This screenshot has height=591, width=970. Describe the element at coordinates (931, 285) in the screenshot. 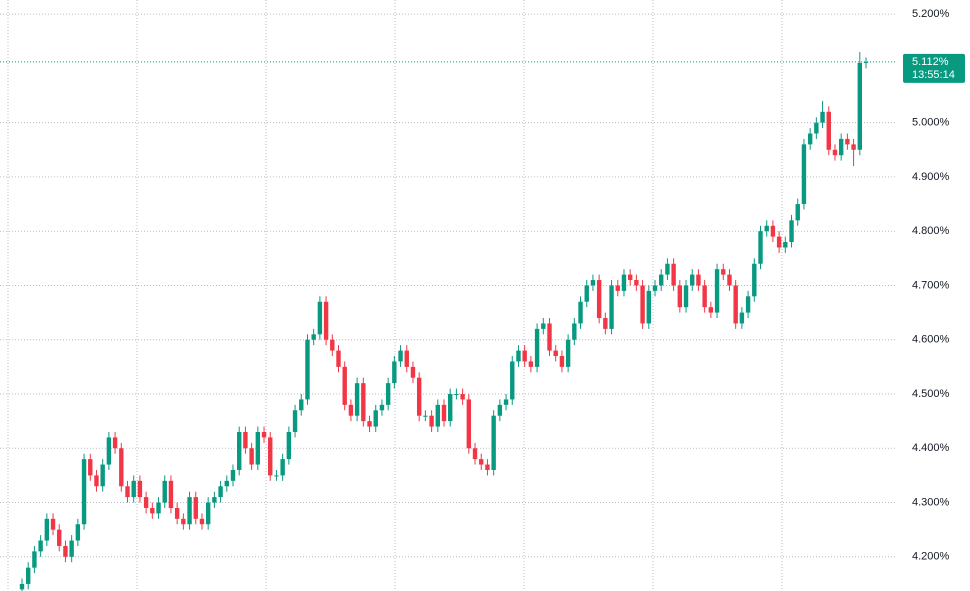

I see `y-tick-label: 4.700%` at that location.